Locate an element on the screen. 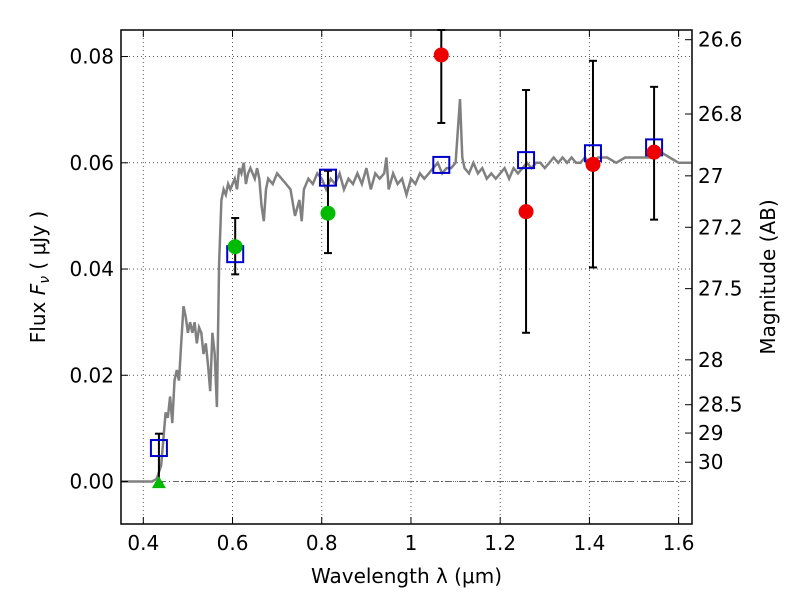  x-tick-label: 0.4 is located at coordinates (143, 543).